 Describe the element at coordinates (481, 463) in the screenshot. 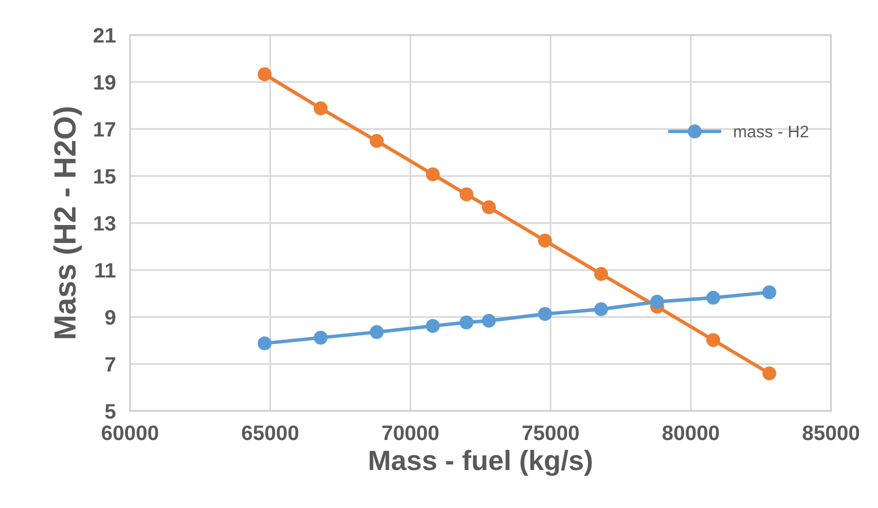

I see `x-axis-title: Mass - fuel (kg/s)` at that location.